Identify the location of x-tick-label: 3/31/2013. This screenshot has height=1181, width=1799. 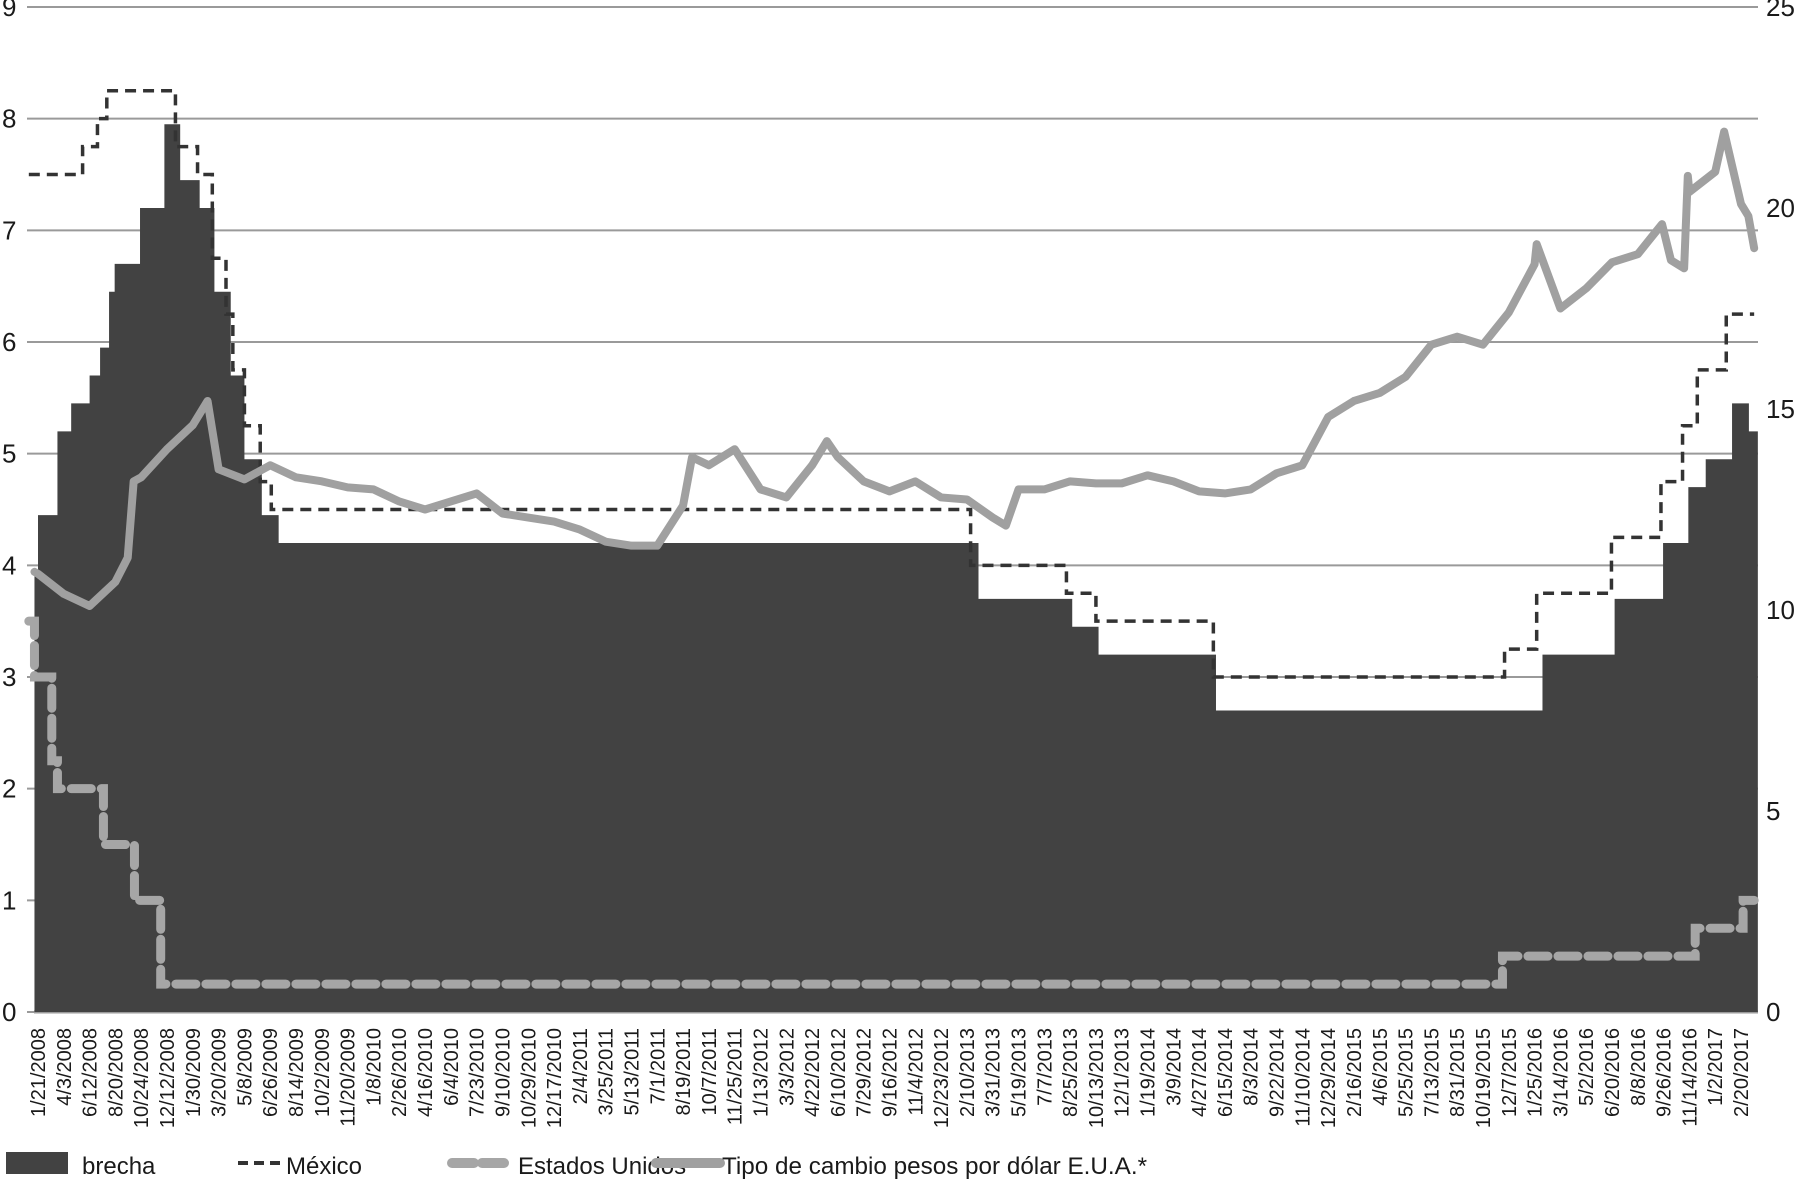
(994, 1072).